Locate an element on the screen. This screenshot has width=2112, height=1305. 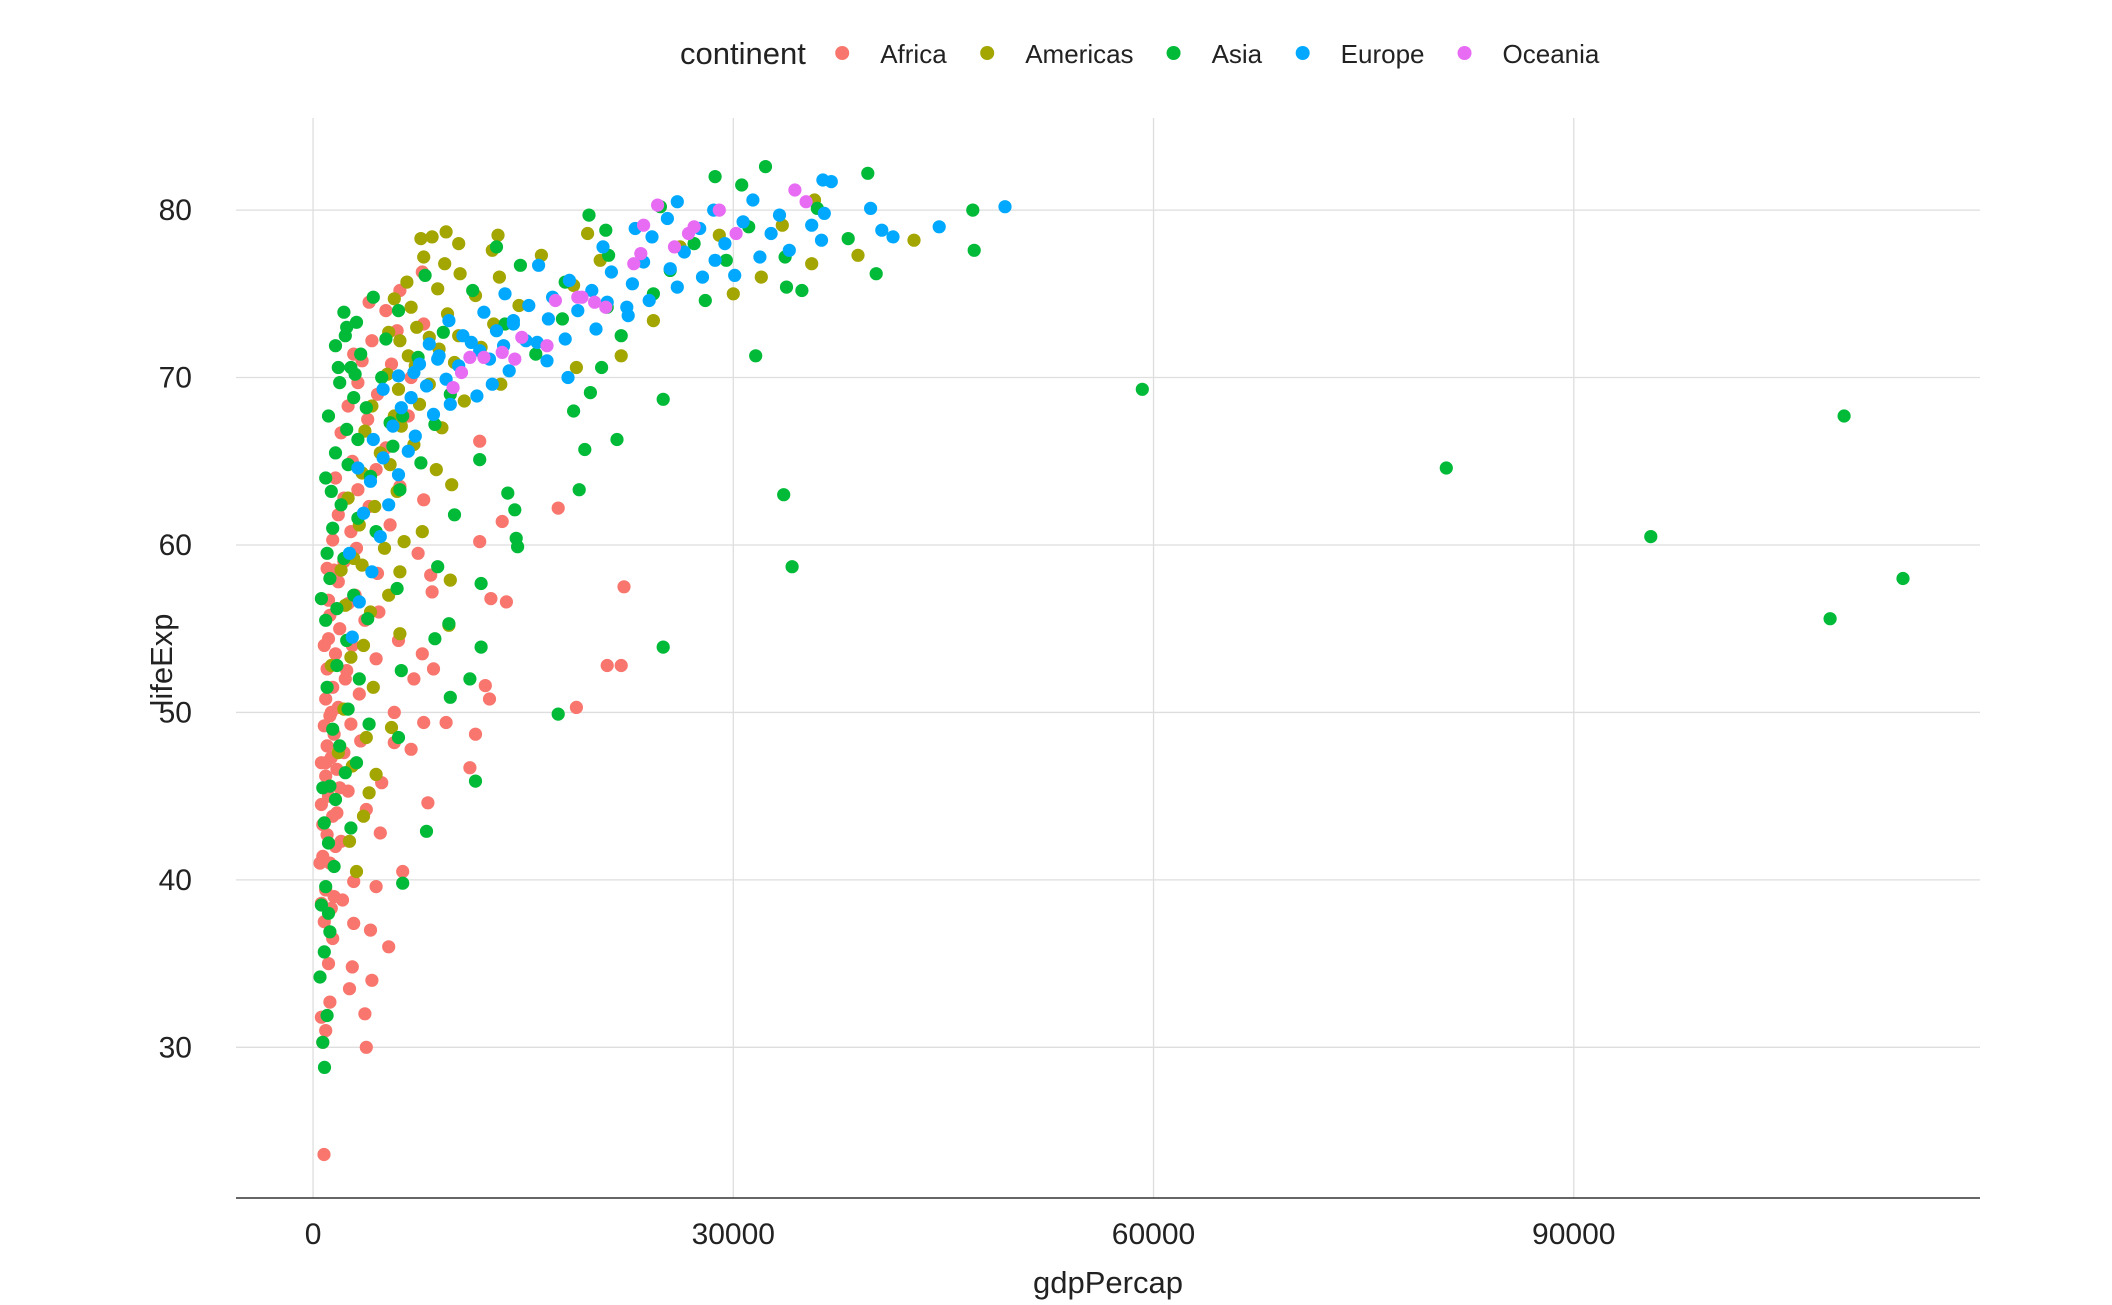
x-tick-label: 60000 is located at coordinates (1153, 1234).